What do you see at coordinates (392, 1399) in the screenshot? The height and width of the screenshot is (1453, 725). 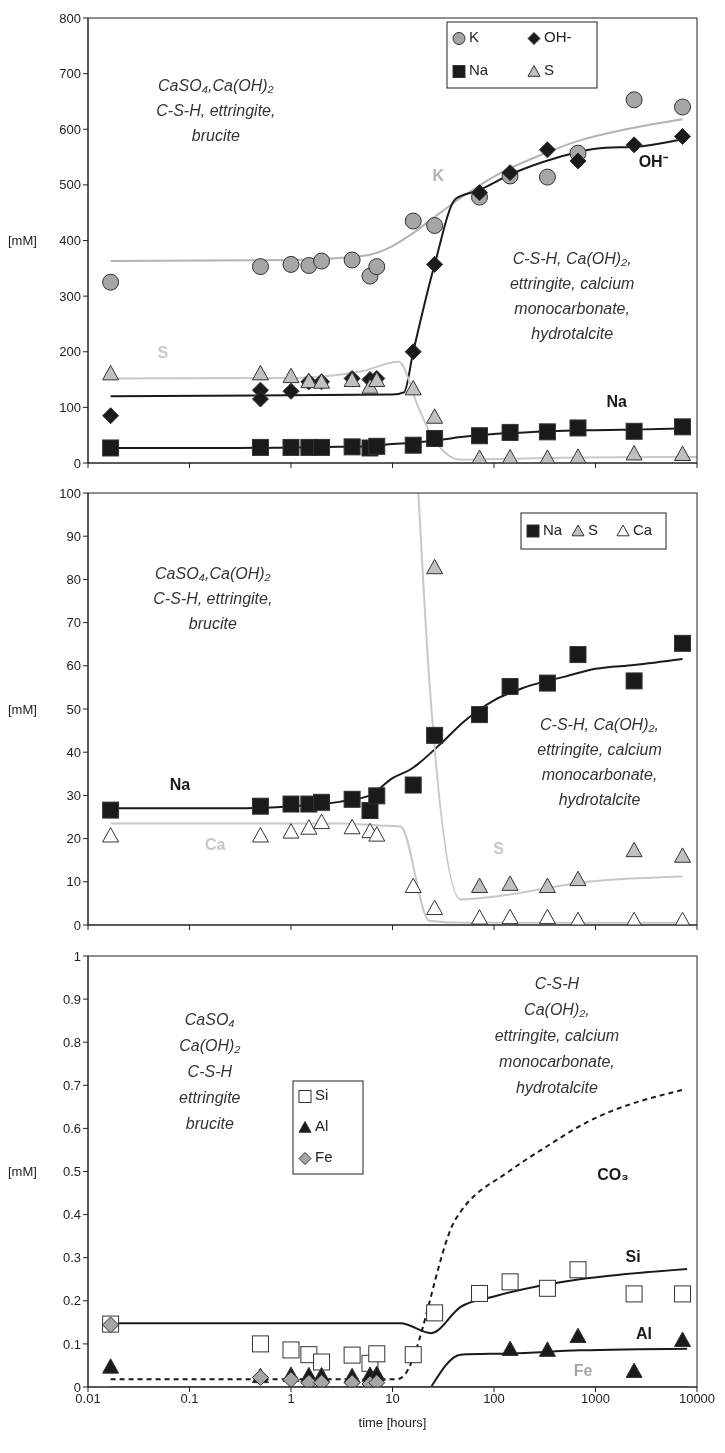 I see `x-tick-label: 10` at bounding box center [392, 1399].